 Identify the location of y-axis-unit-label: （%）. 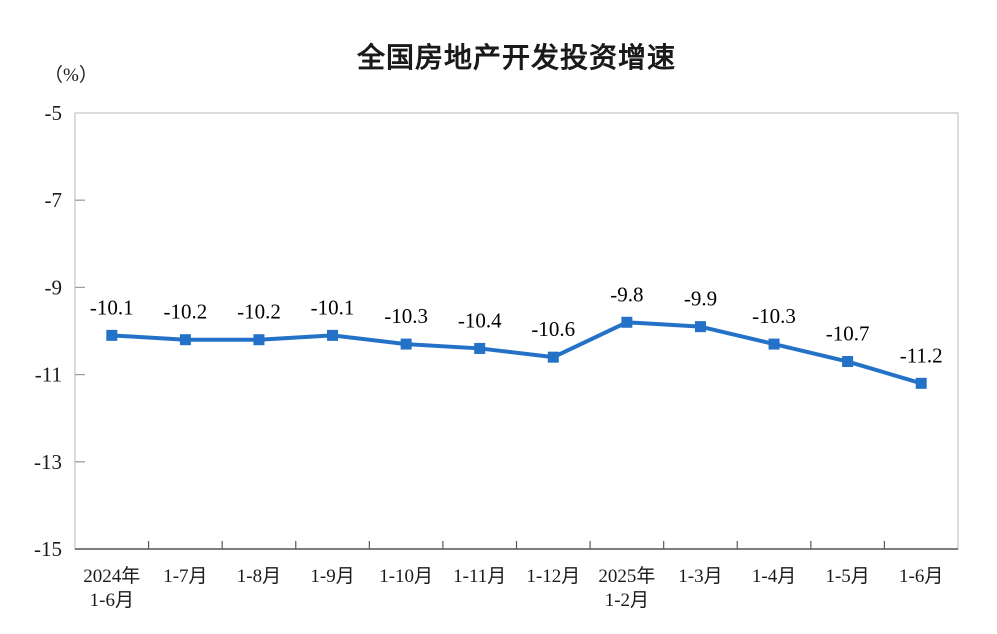
(71, 75).